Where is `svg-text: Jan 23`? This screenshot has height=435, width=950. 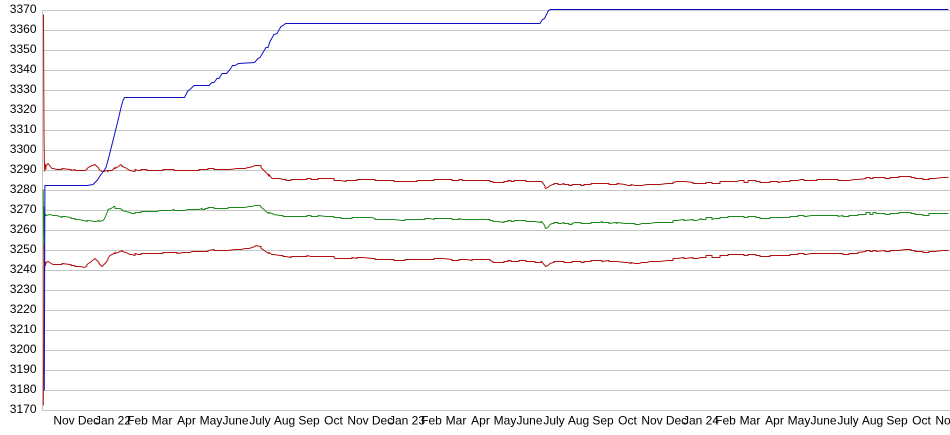 svg-text: Jan 23 is located at coordinates (407, 421).